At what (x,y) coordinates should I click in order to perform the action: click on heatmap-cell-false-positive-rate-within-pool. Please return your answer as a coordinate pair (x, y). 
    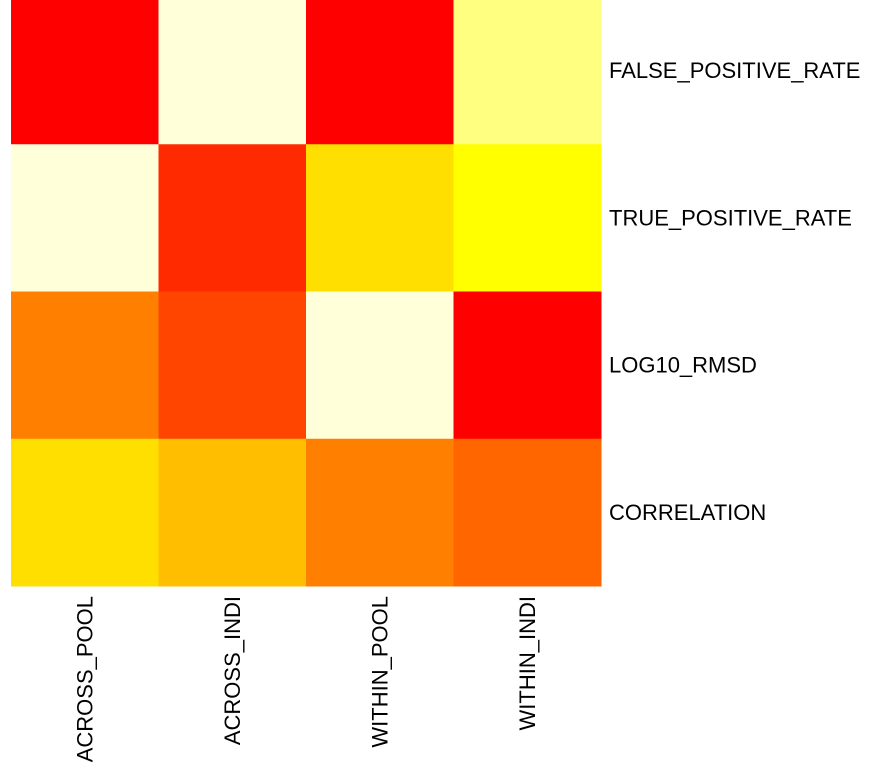
    Looking at the image, I should click on (380, 72).